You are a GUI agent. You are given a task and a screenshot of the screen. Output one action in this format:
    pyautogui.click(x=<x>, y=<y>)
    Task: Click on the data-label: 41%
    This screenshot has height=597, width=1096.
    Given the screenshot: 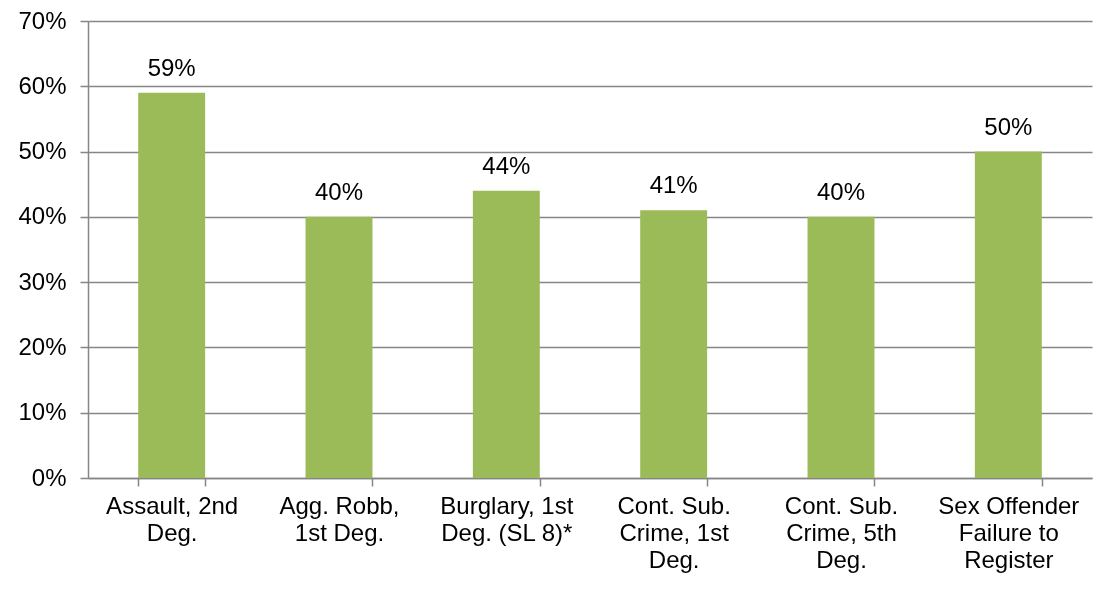 What is the action you would take?
    pyautogui.click(x=673, y=185)
    